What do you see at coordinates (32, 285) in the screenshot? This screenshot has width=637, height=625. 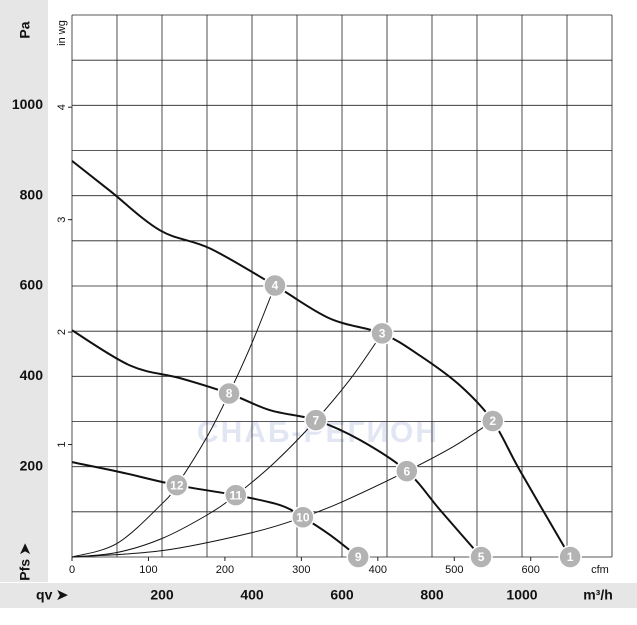 I see `y-tick-label: 600` at bounding box center [32, 285].